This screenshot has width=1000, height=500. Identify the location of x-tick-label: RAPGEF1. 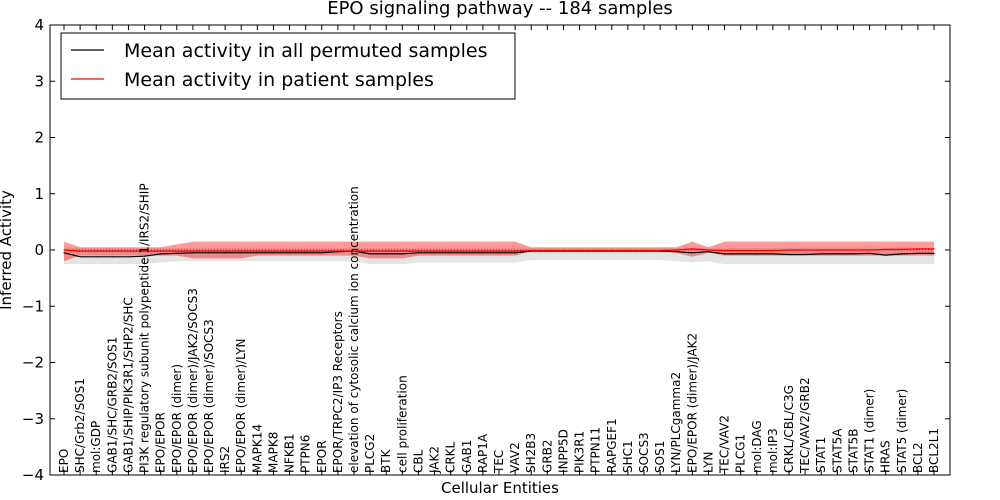
(612, 445).